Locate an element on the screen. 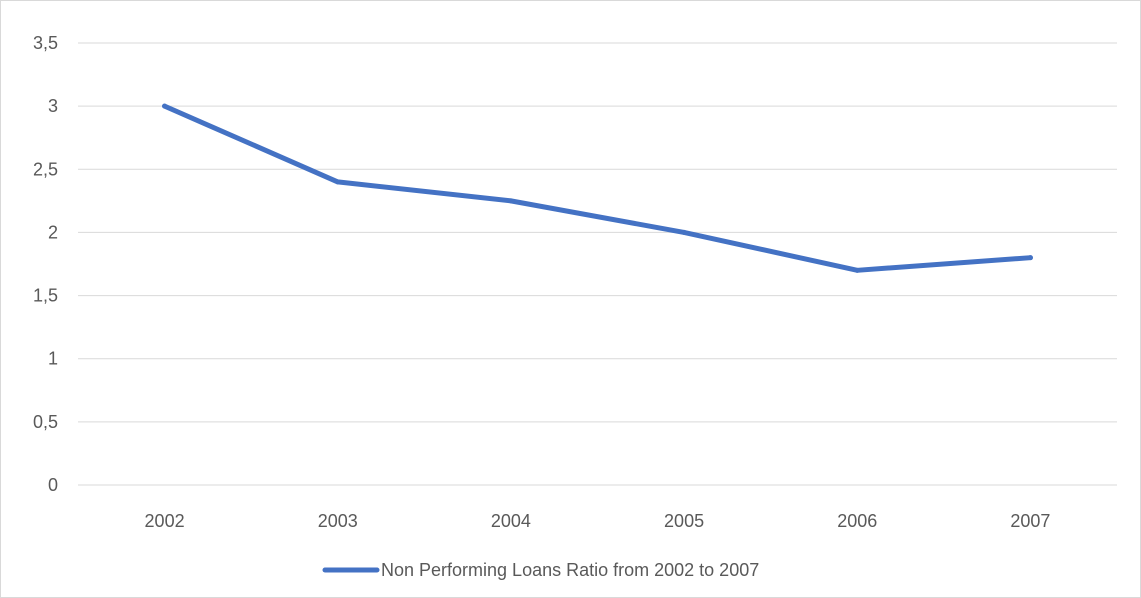 The height and width of the screenshot is (598, 1141). x-tick-label: 2003 is located at coordinates (338, 521).